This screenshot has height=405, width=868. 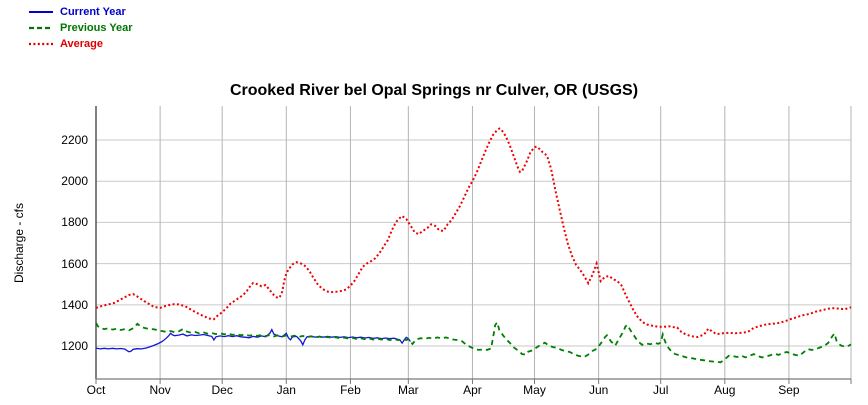 I want to click on x-axis-tick-label: Aug, so click(x=725, y=390).